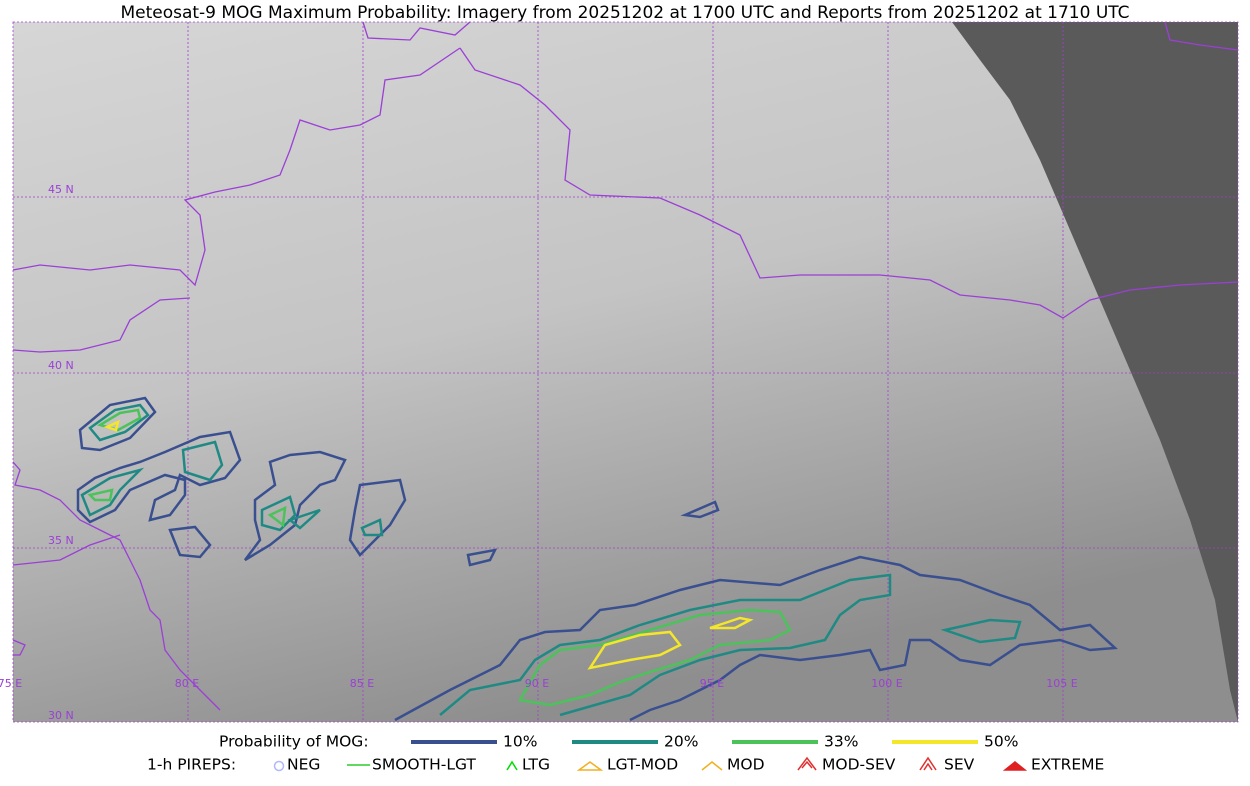 This screenshot has width=1250, height=786. Describe the element at coordinates (859, 765) in the screenshot. I see `legend-label: MOD-SEV` at that location.